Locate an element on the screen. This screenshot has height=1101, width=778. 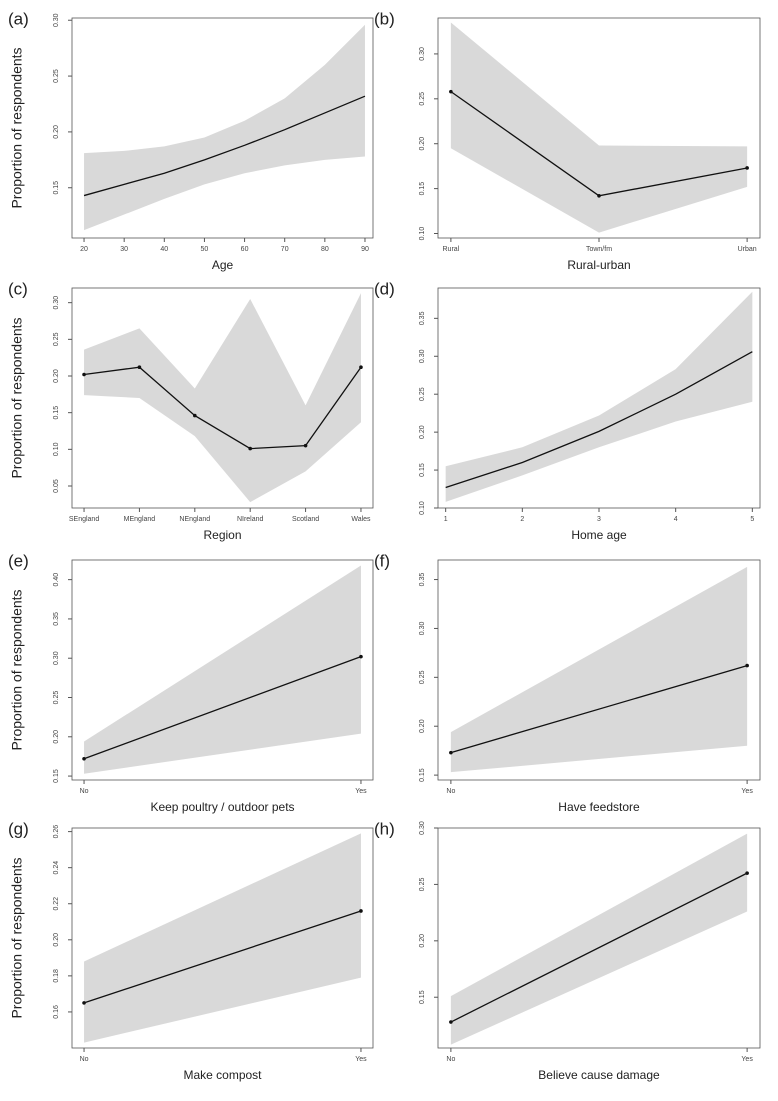
y-tick-label: 0.05 is located at coordinates (56, 486).